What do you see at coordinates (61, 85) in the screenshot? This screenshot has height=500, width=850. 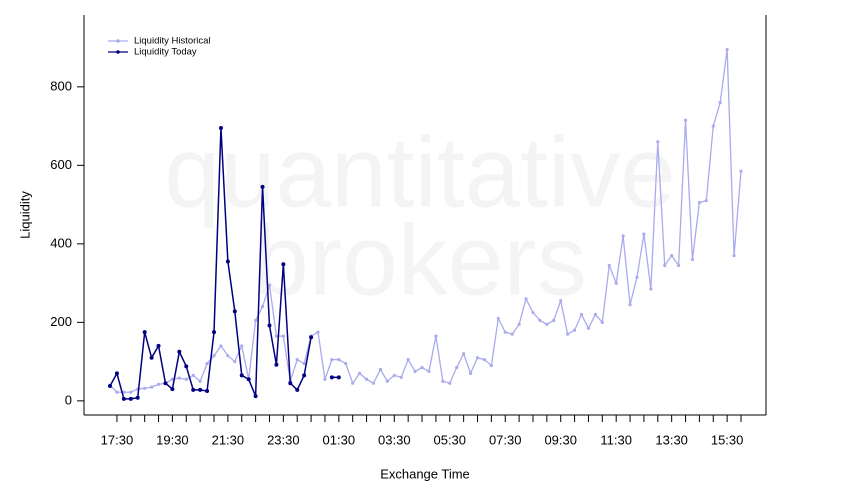 I see `y-tick-label: 800` at bounding box center [61, 85].